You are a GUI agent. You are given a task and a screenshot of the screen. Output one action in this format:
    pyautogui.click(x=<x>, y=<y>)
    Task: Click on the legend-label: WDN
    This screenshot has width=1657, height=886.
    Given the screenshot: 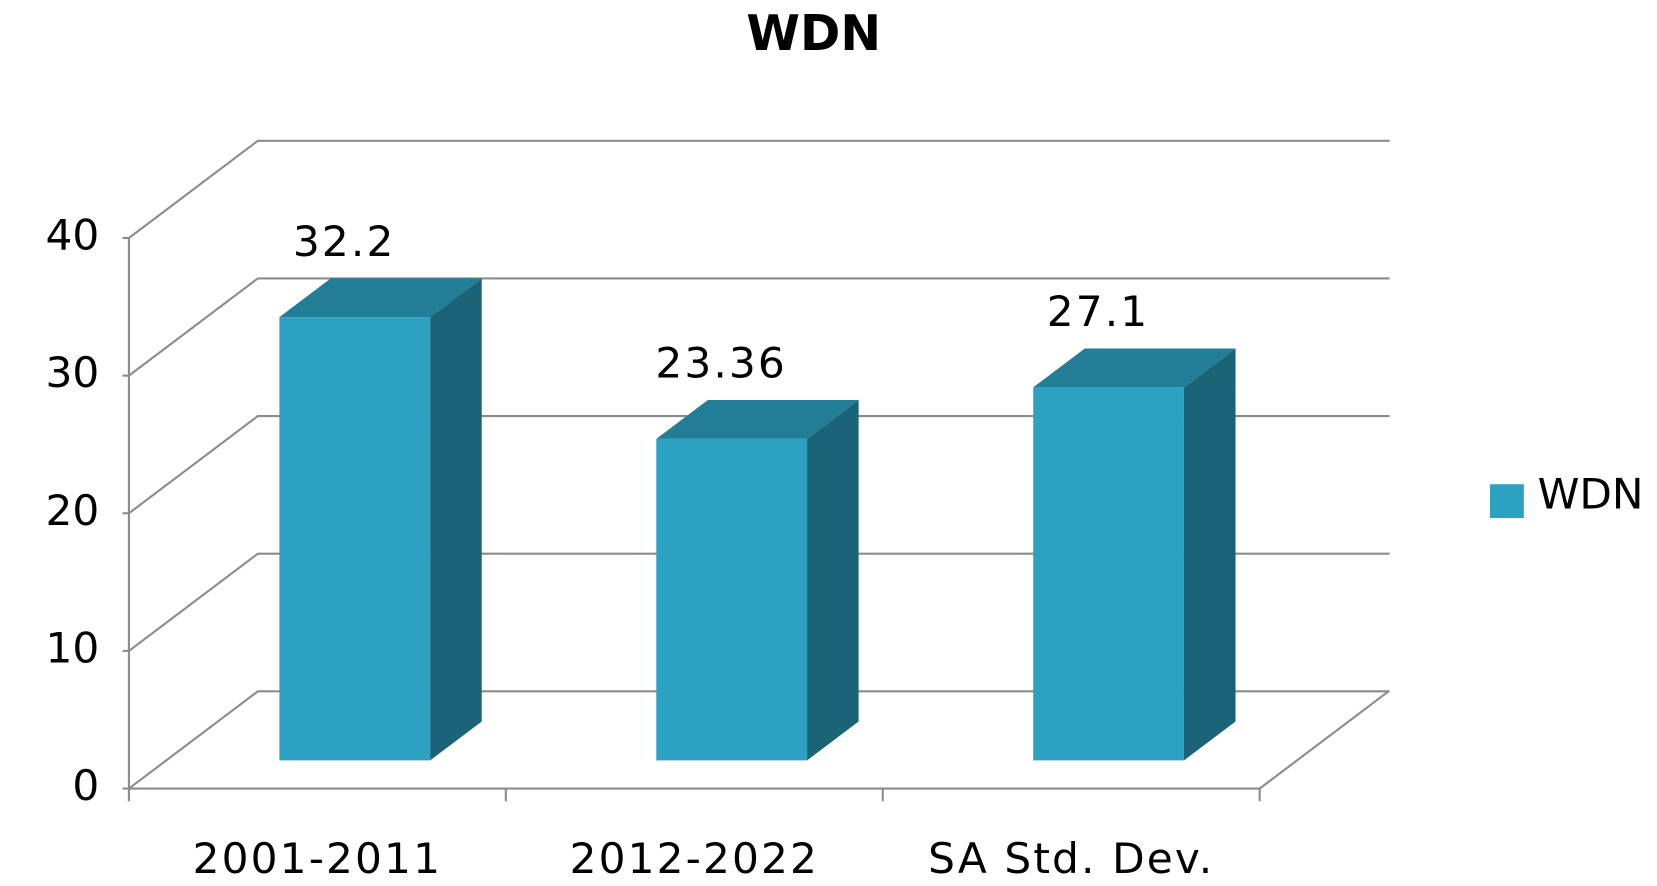 What is the action you would take?
    pyautogui.click(x=1591, y=493)
    